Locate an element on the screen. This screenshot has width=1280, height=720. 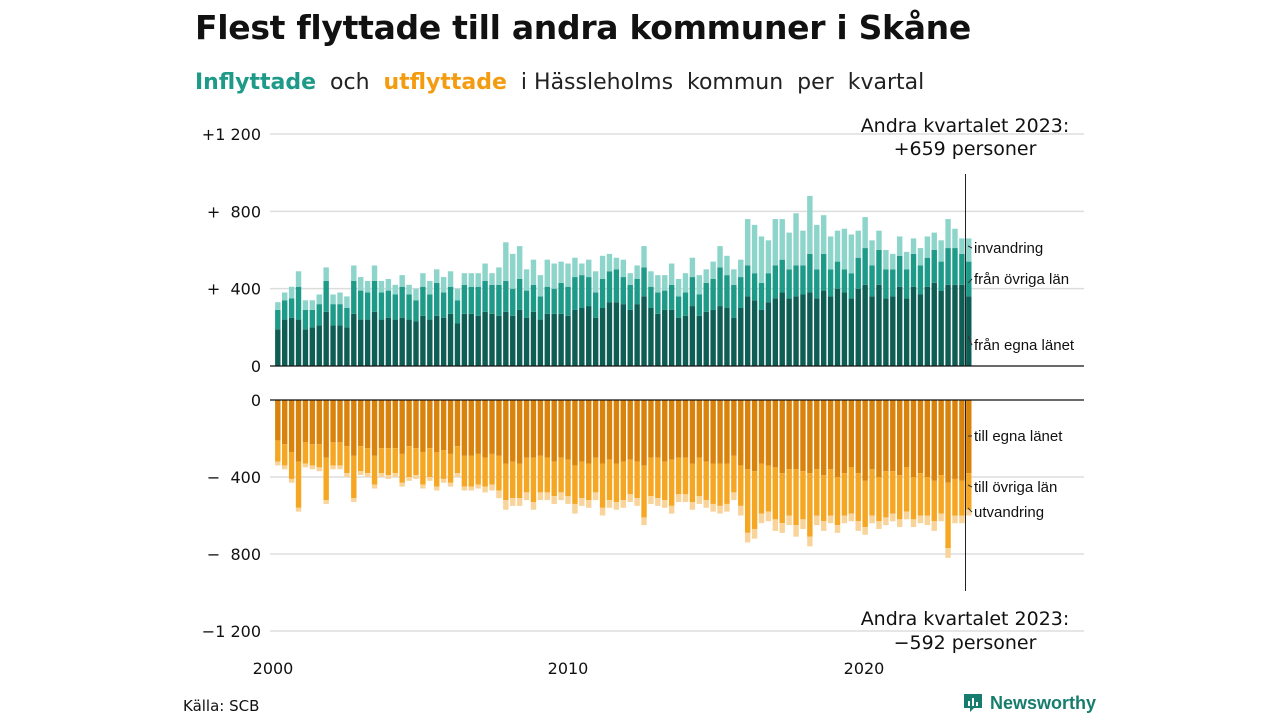
y-tick-label-top: + 800 is located at coordinates (234, 211).